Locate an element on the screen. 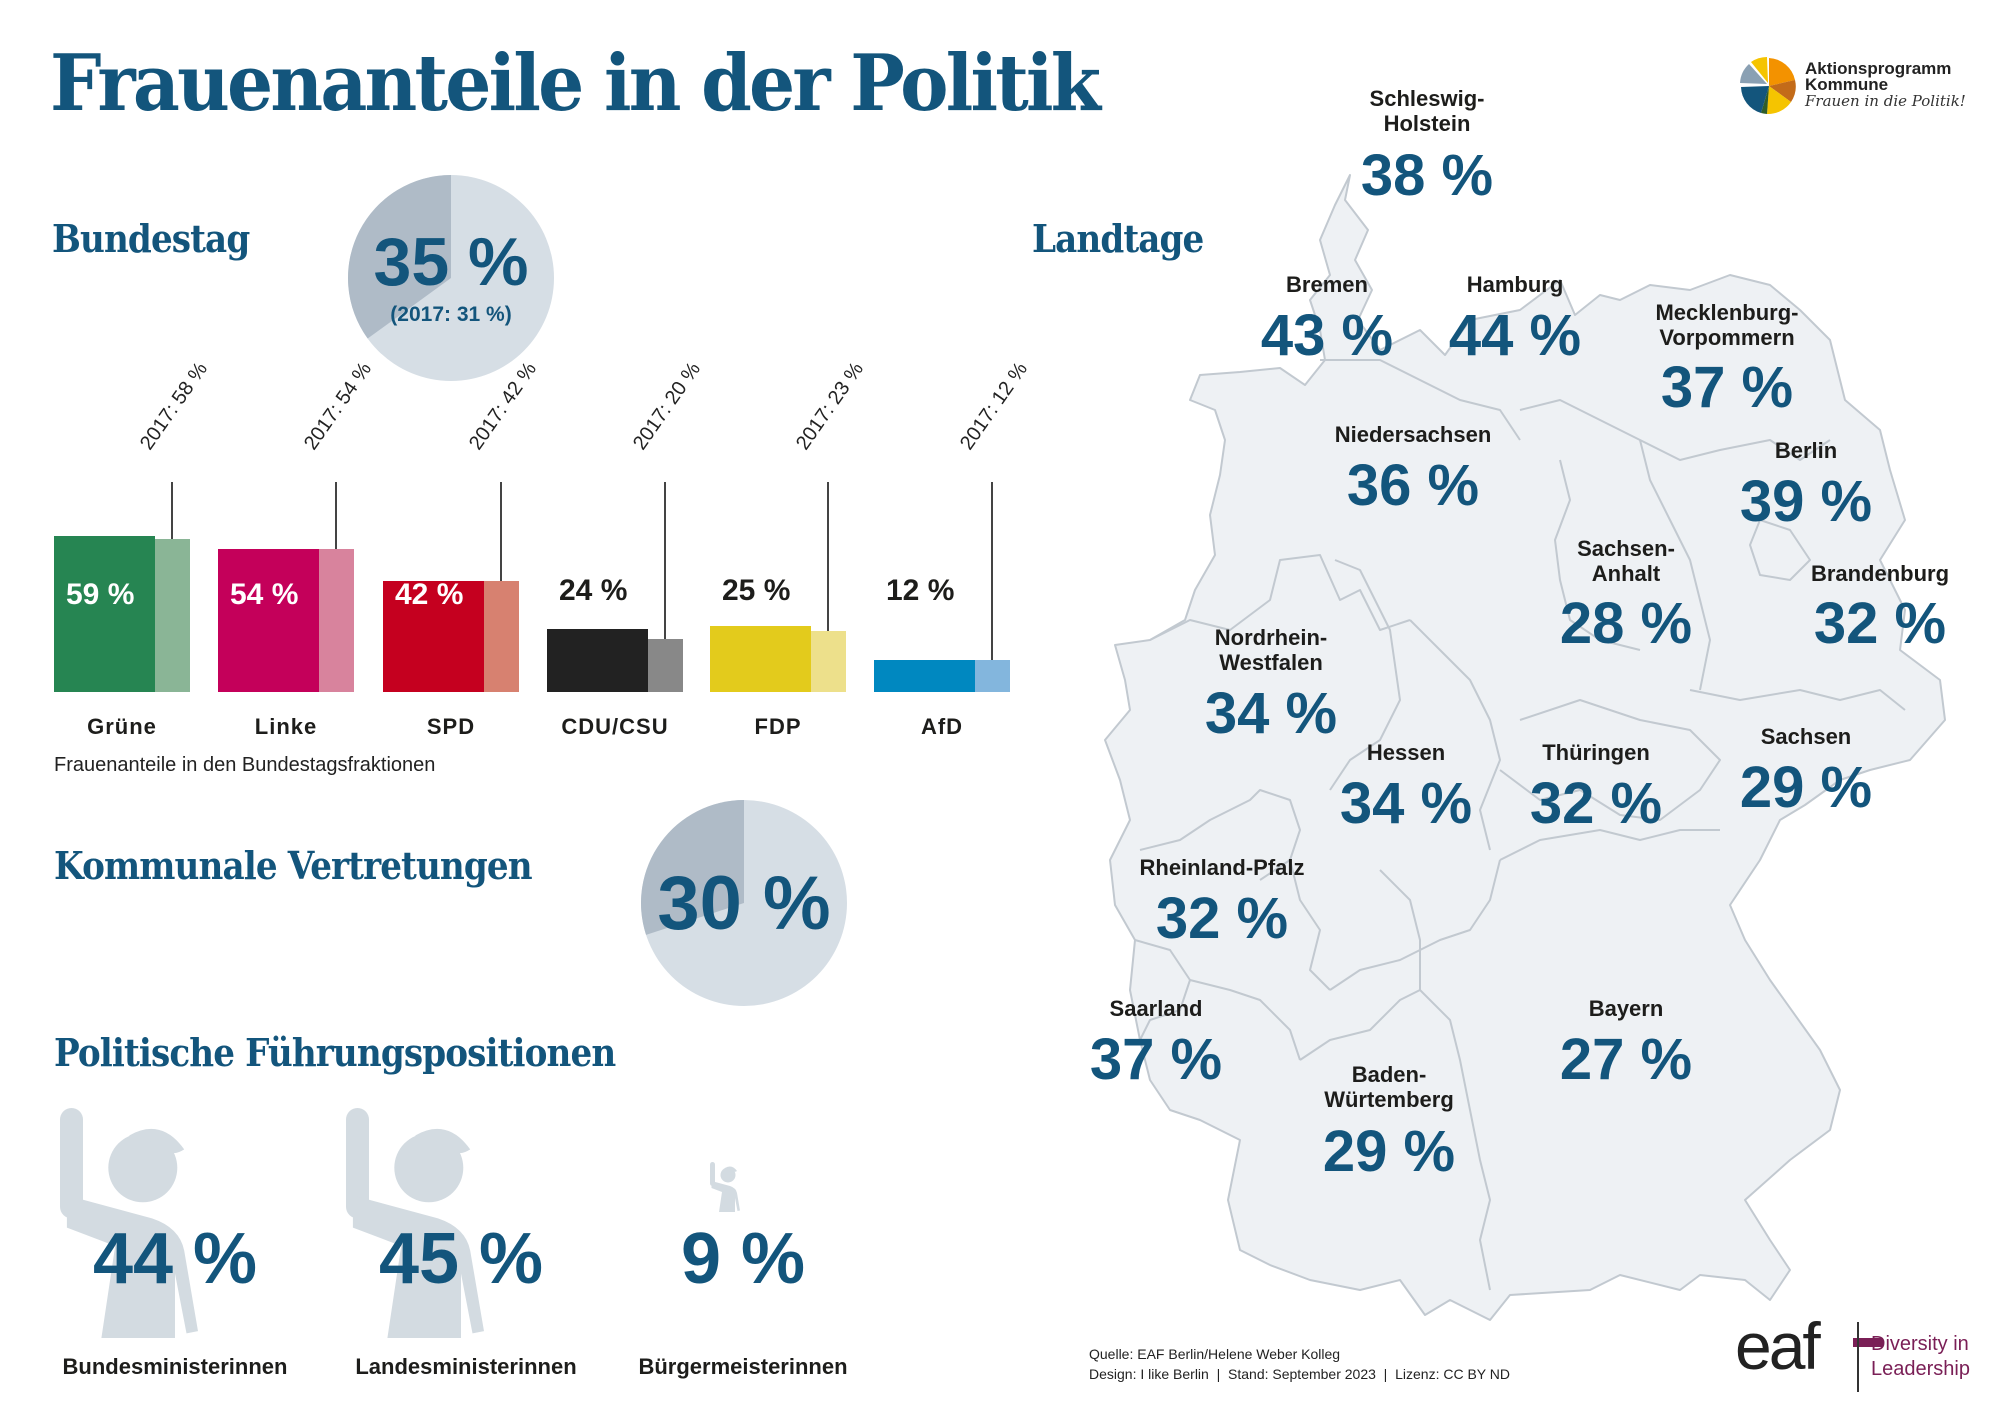 Image resolution: width=2000 pixels, height=1416 pixels. state-value: 28 % is located at coordinates (1626, 623).